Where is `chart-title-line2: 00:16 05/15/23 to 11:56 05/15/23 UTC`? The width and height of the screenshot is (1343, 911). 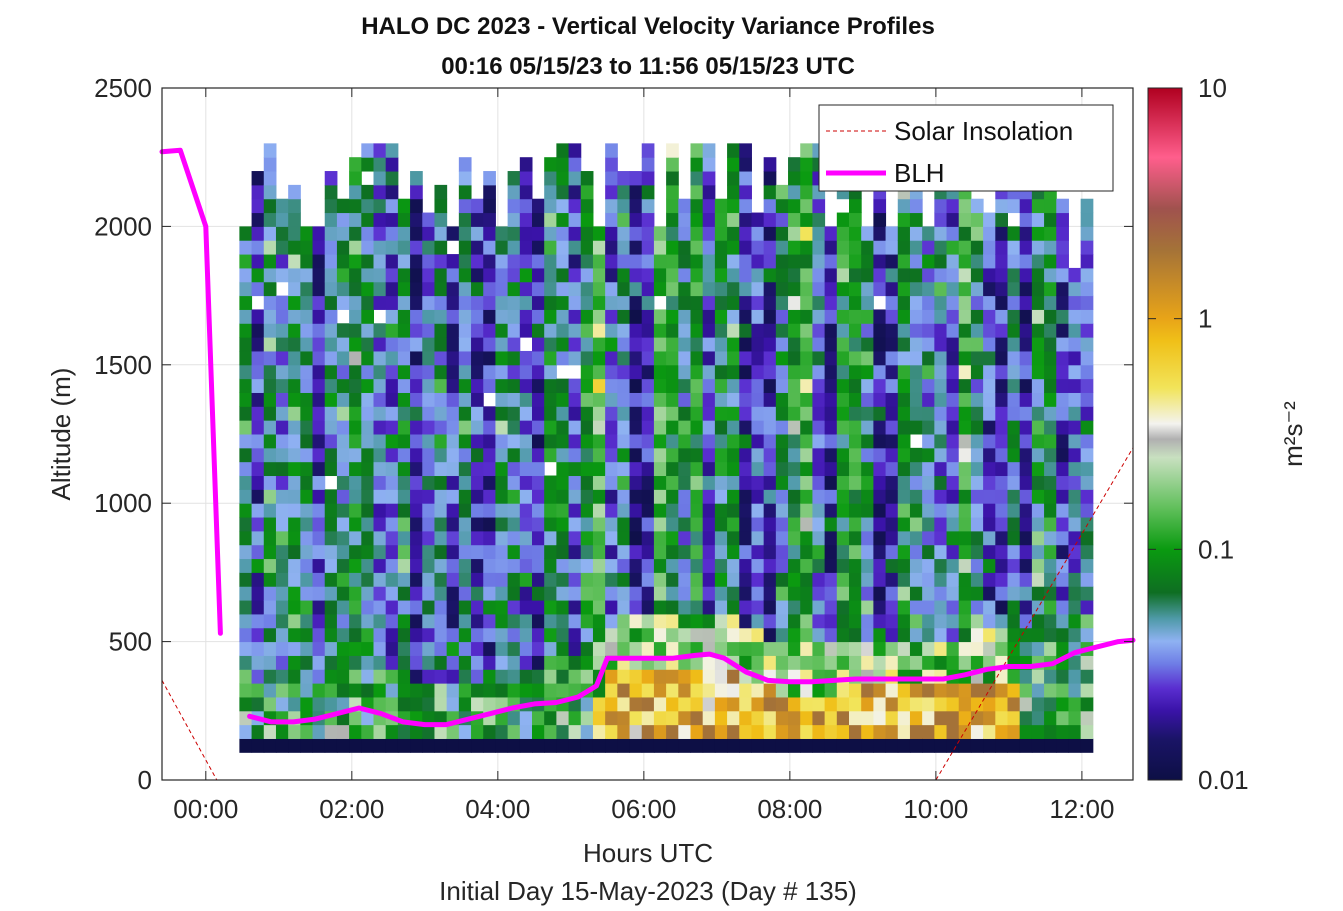 chart-title-line2: 00:16 05/15/23 to 11:56 05/15/23 UTC is located at coordinates (648, 66).